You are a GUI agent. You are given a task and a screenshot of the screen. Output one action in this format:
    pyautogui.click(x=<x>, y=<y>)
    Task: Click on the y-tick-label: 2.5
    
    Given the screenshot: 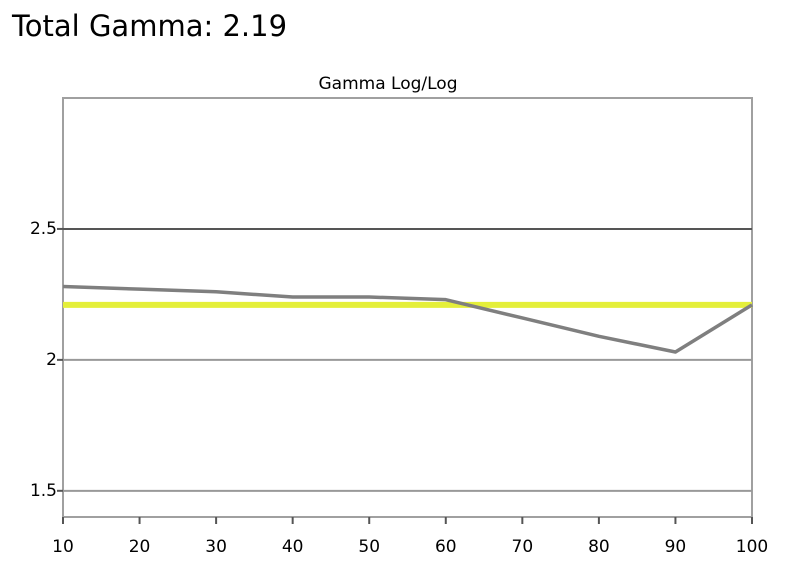 What is the action you would take?
    pyautogui.click(x=43, y=229)
    